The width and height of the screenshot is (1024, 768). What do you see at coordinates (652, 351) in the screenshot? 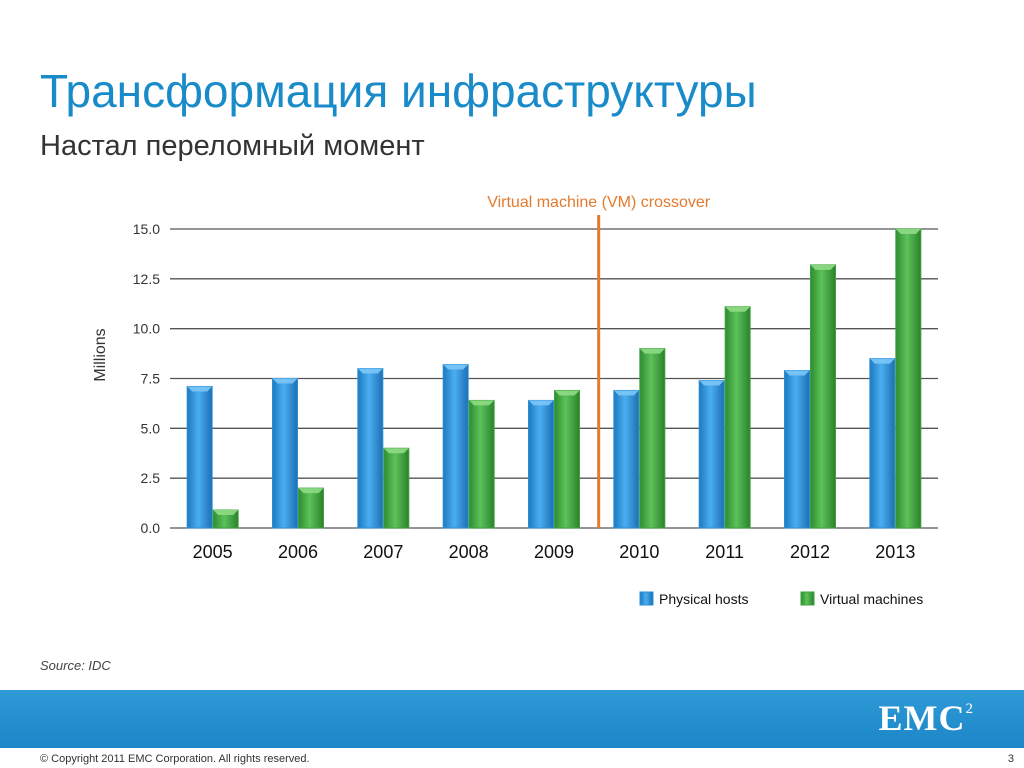
I see `bar-virtual-2010-cap` at bounding box center [652, 351].